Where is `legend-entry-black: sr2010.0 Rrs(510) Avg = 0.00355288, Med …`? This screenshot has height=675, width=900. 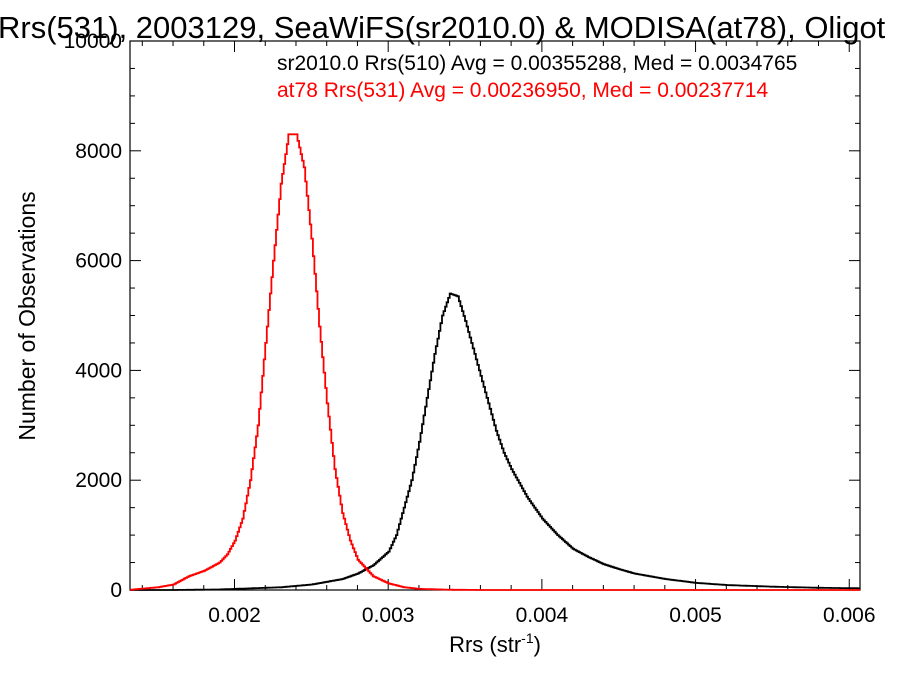
legend-entry-black: sr2010.0 Rrs(510) Avg = 0.00355288, Med … is located at coordinates (537, 63).